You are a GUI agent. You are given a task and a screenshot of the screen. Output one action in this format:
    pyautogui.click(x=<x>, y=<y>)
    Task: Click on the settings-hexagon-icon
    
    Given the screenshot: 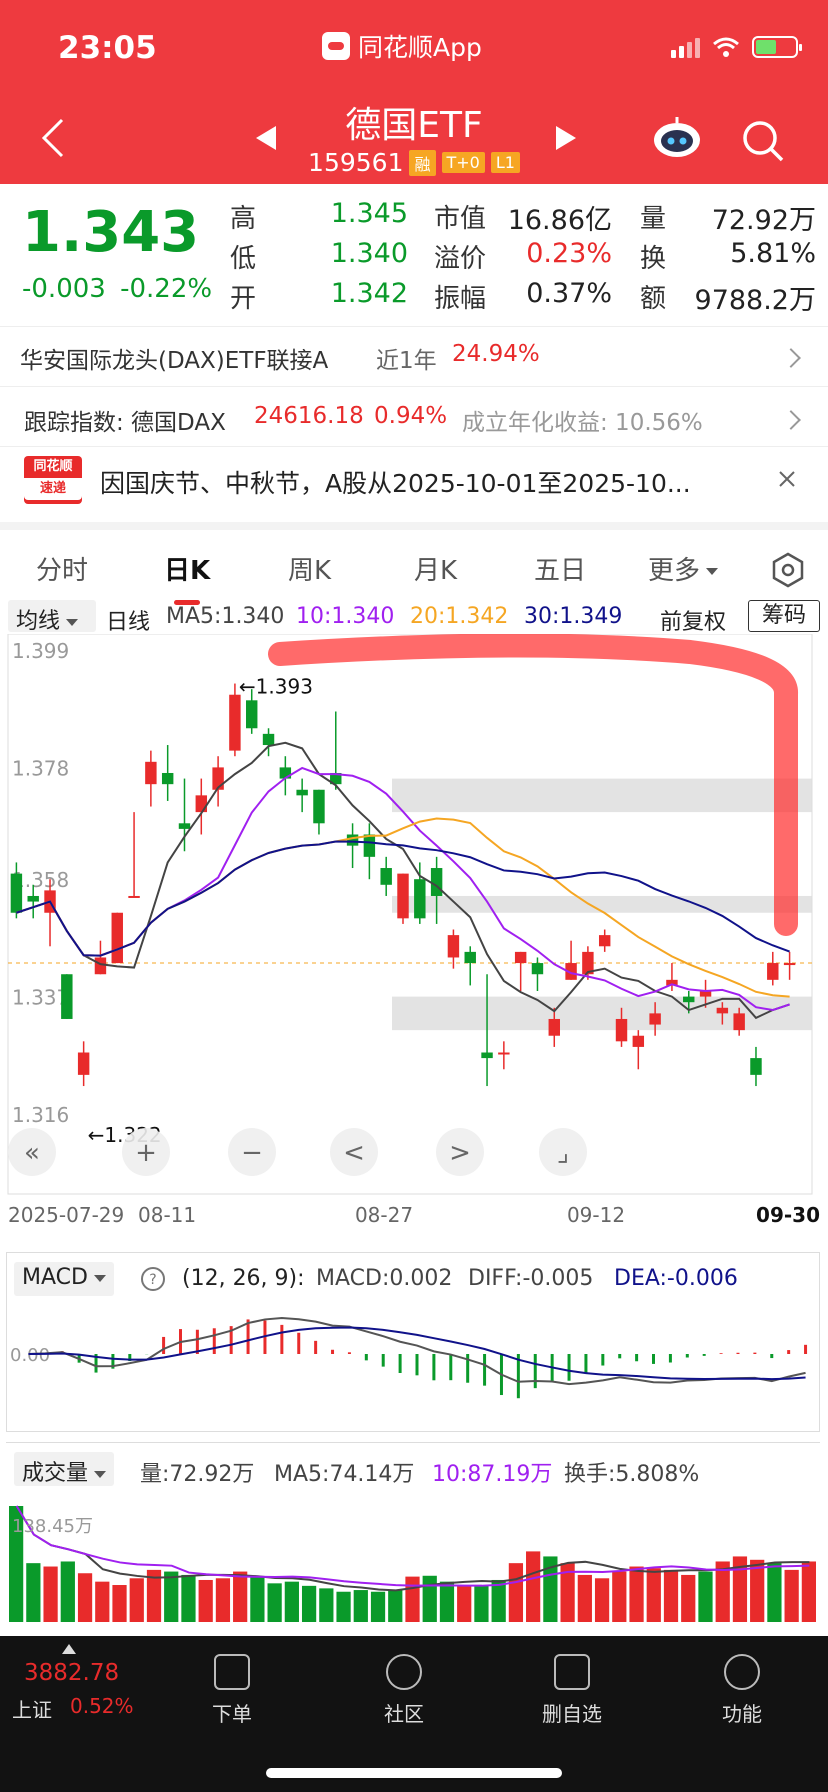 What is the action you would take?
    pyautogui.click(x=788, y=570)
    